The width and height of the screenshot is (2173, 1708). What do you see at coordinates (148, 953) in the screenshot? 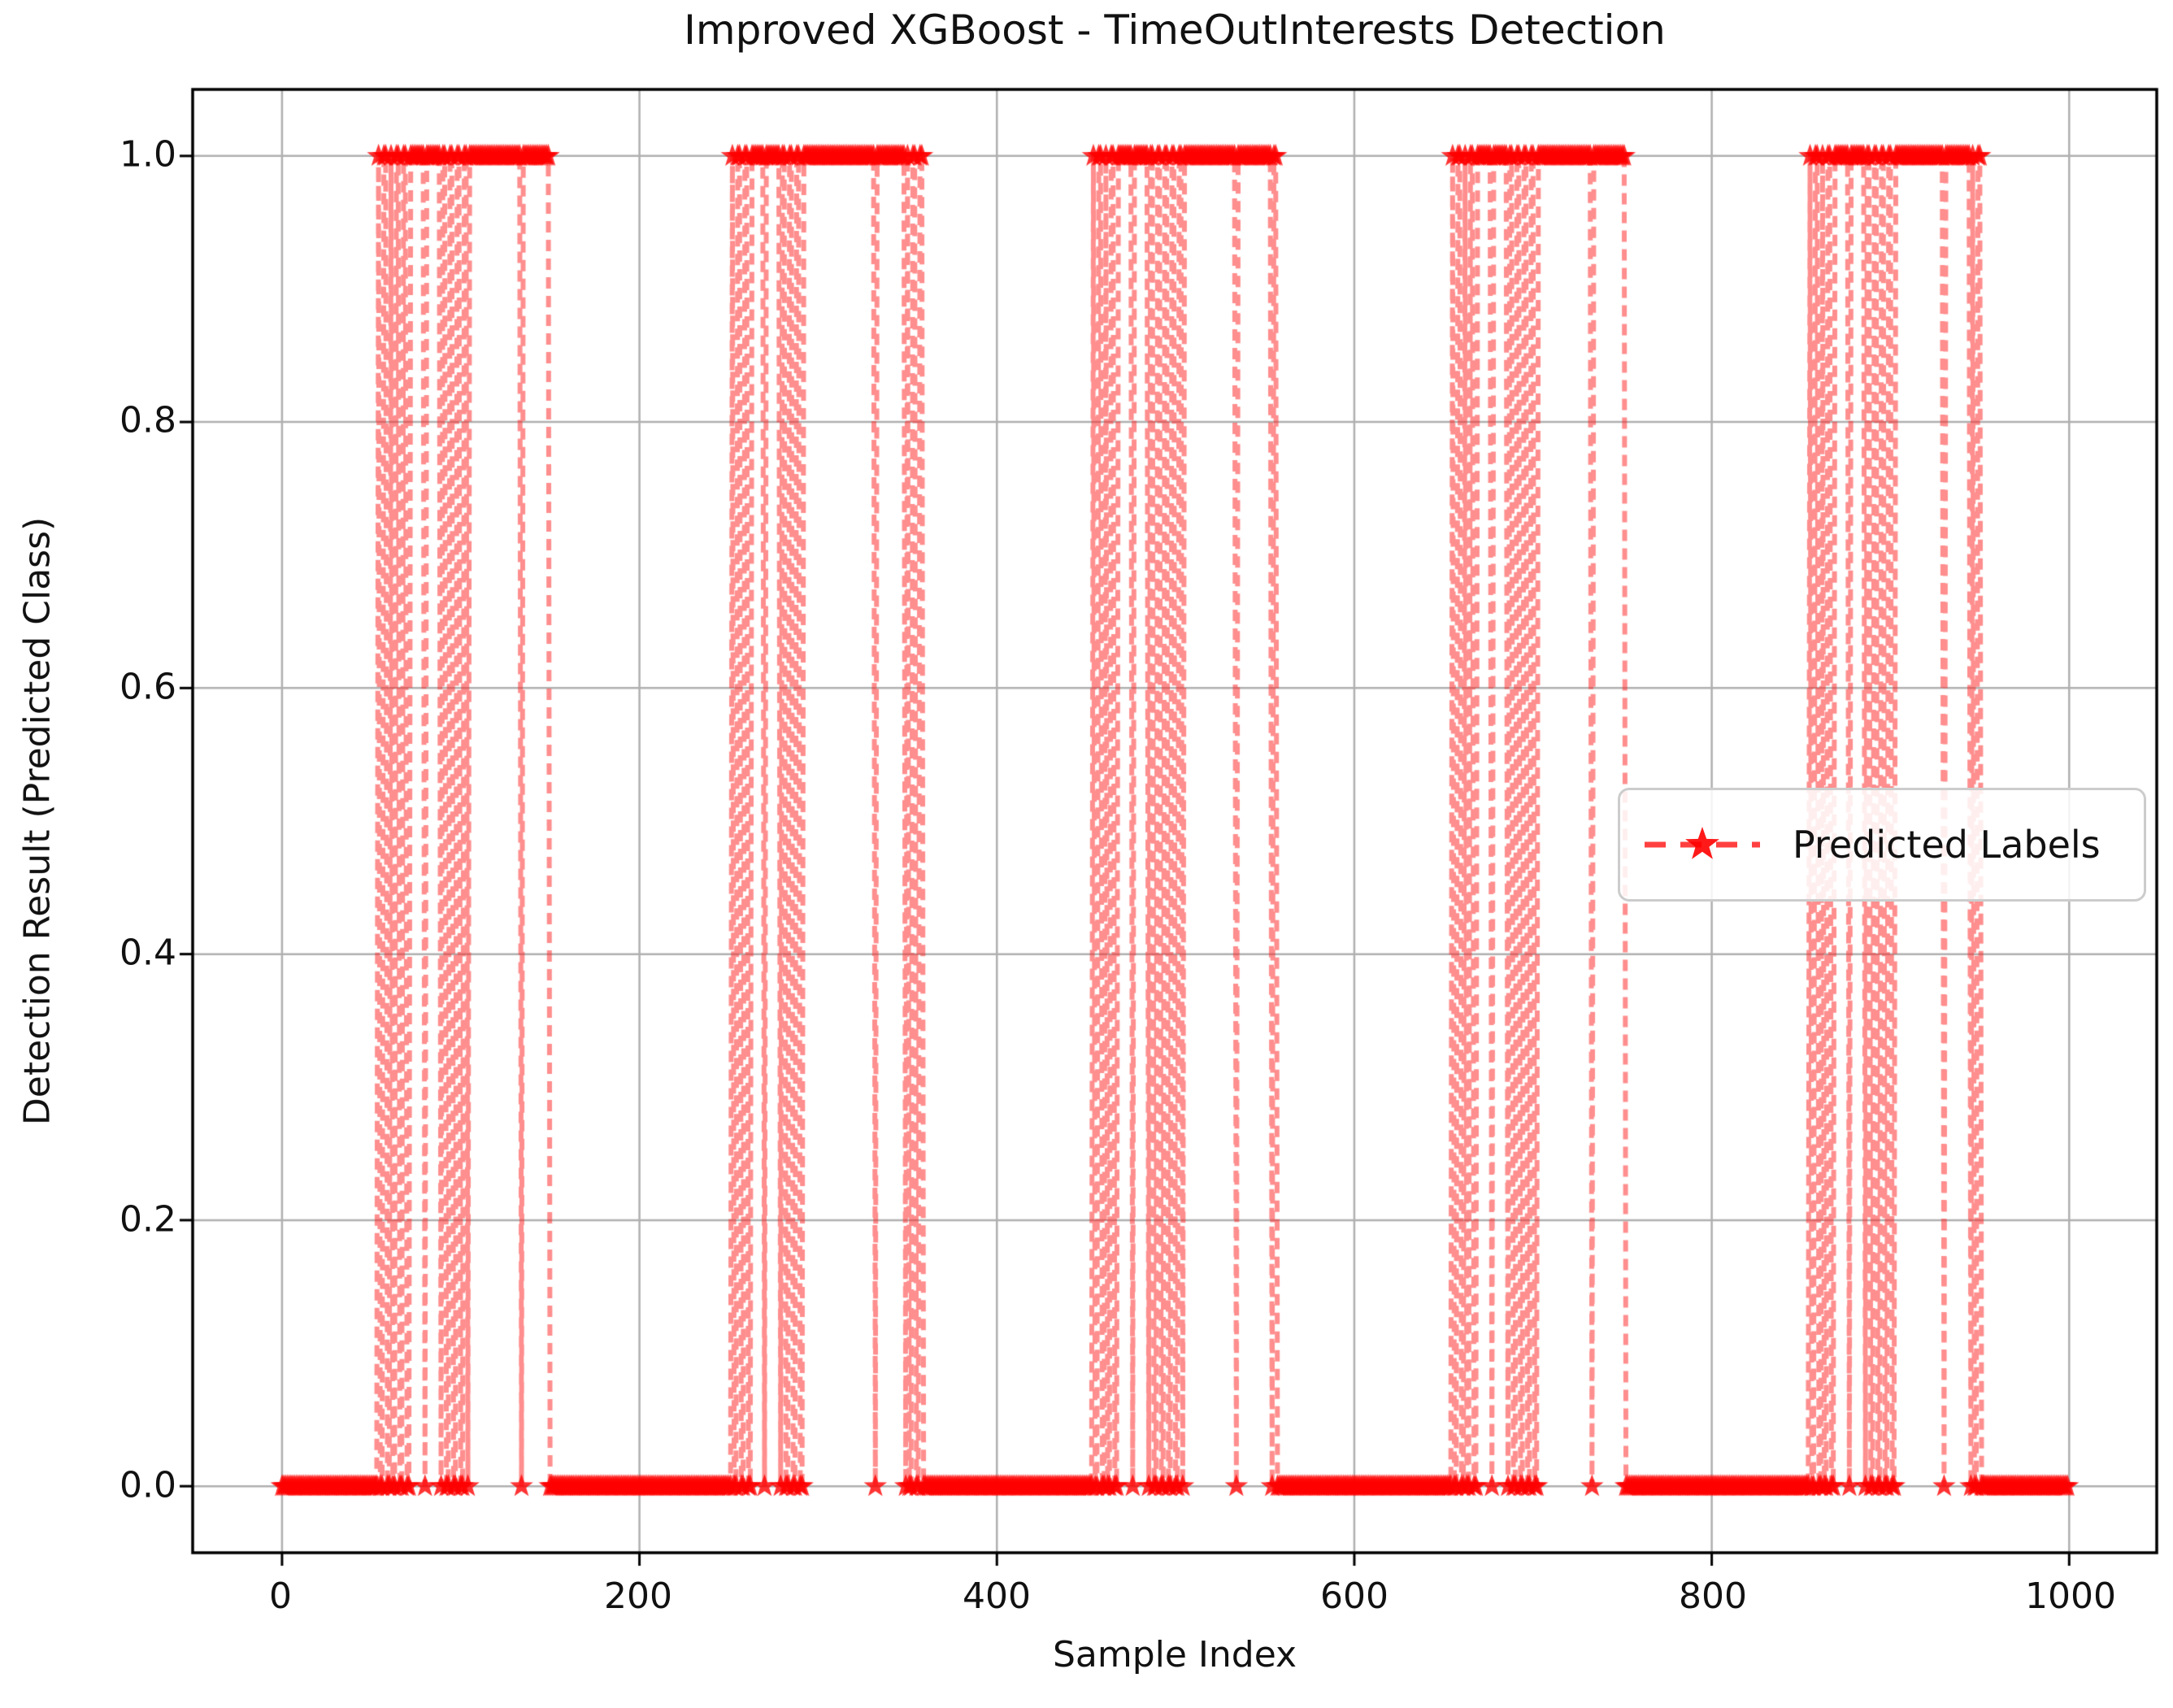
I see `y-tick-label: 0.4` at bounding box center [148, 953].